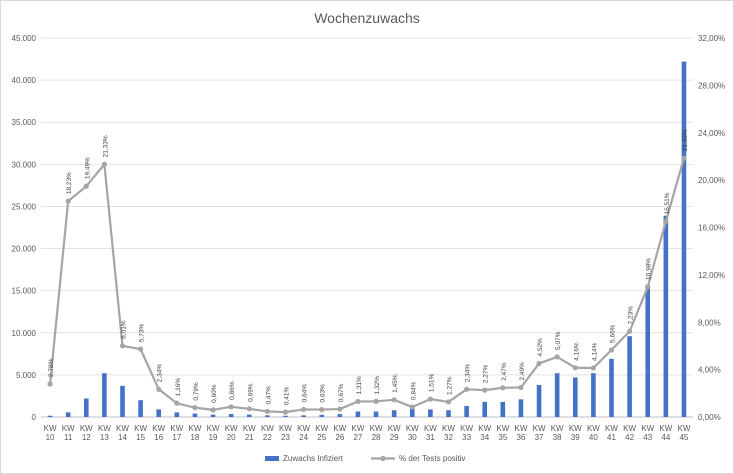  I want to click on x-tick-label: KW 18, so click(194, 433).